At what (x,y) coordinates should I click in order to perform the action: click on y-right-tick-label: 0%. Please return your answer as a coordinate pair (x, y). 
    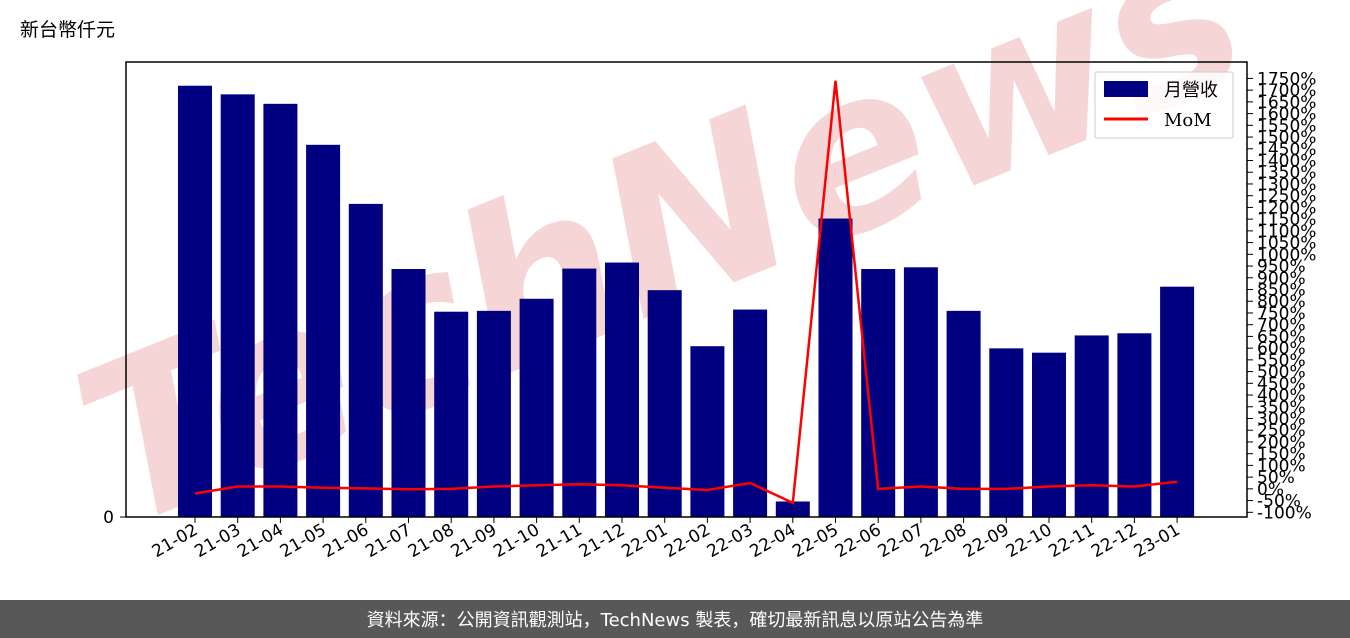
    Looking at the image, I should click on (1270, 490).